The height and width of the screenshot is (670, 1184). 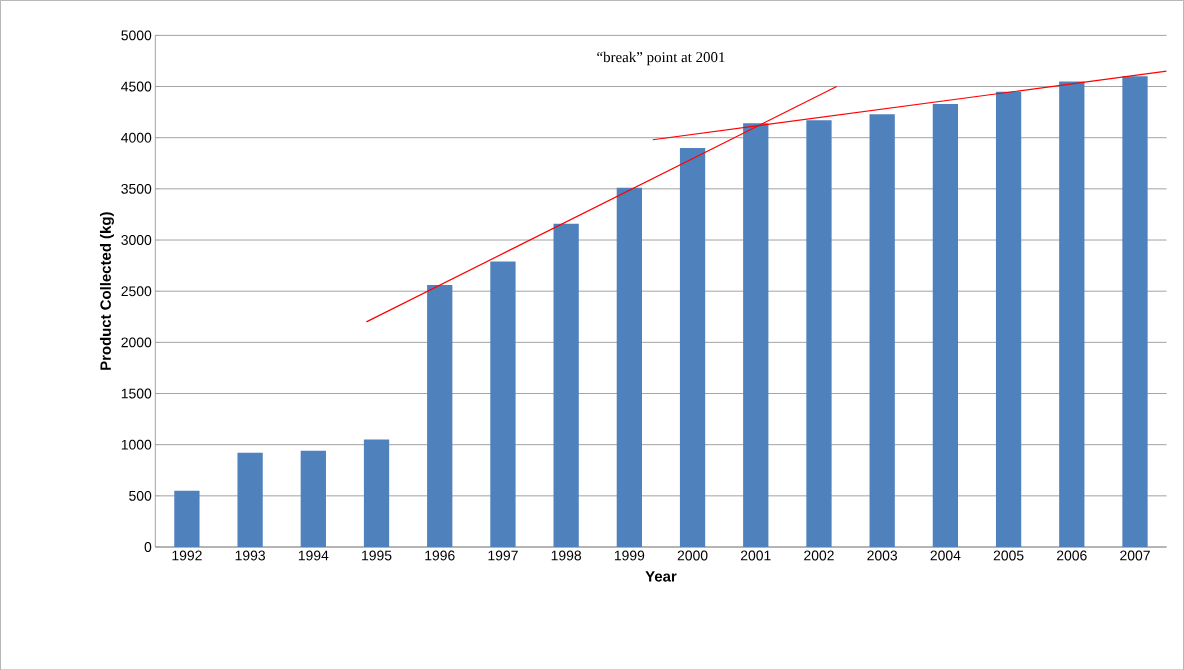 I want to click on y-tick-label: 1500, so click(x=136, y=393).